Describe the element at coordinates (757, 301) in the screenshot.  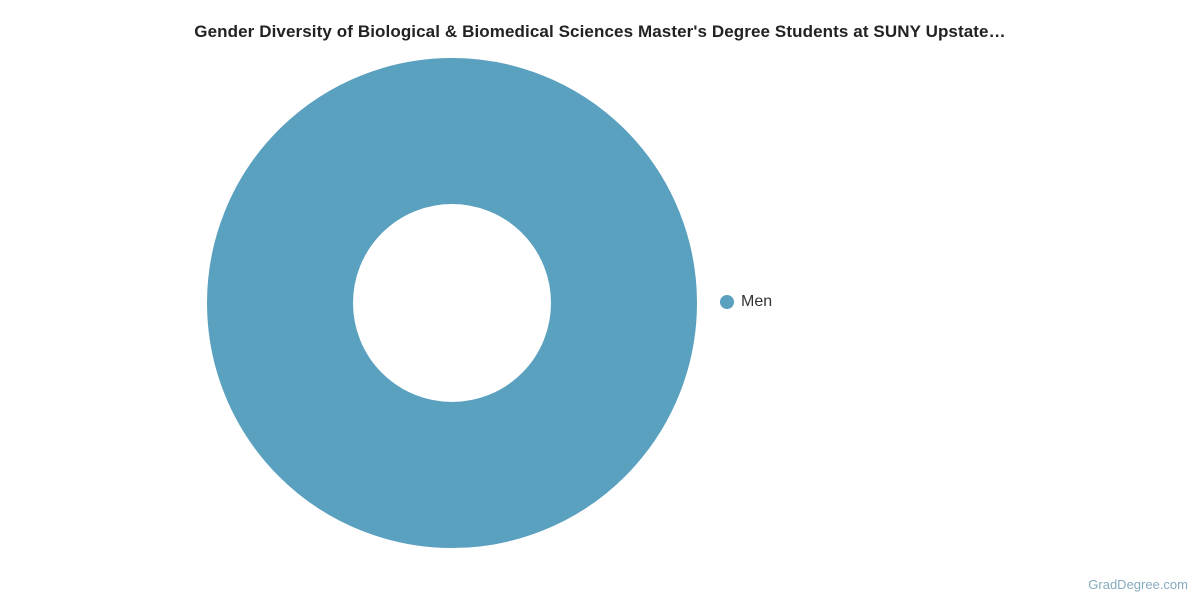
I see `legend-label: Men` at that location.